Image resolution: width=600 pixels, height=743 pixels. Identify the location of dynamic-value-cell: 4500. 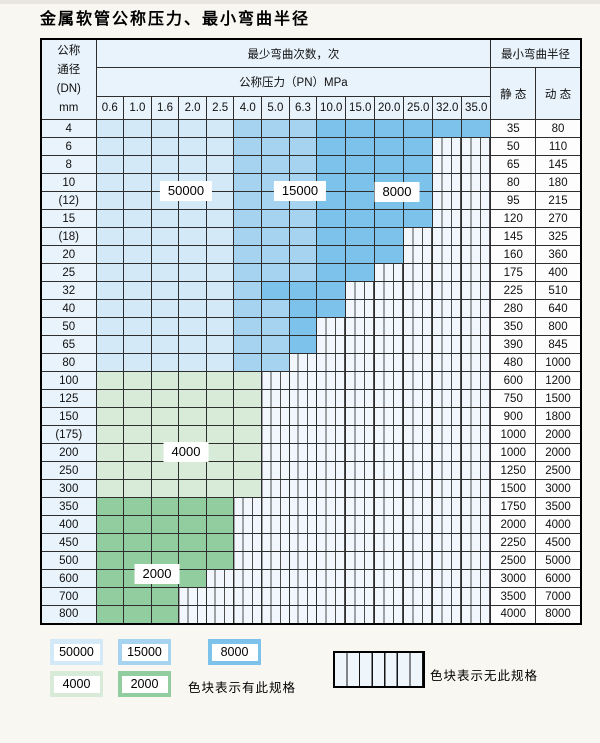
(558, 542).